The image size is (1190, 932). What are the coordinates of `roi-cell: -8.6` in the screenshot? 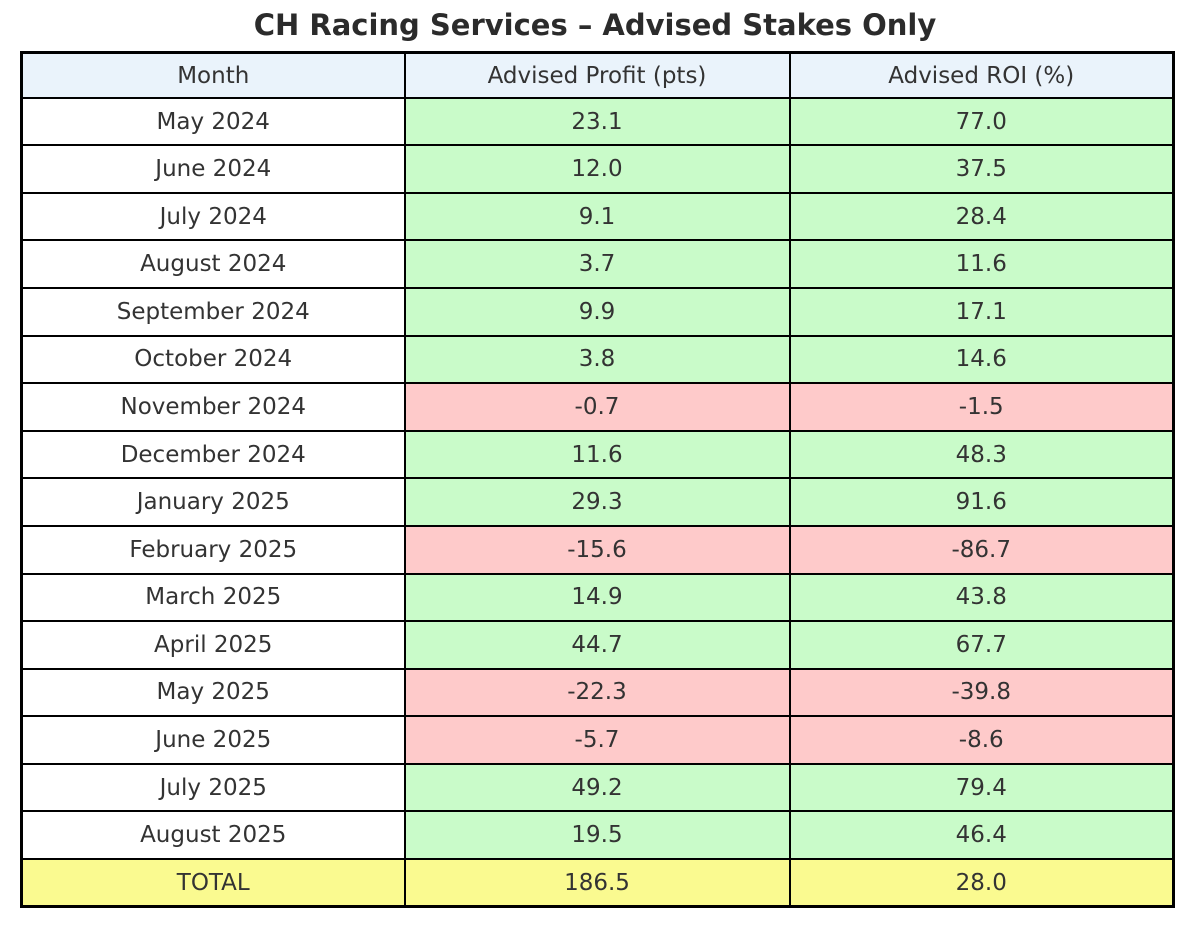 It's located at (981, 740).